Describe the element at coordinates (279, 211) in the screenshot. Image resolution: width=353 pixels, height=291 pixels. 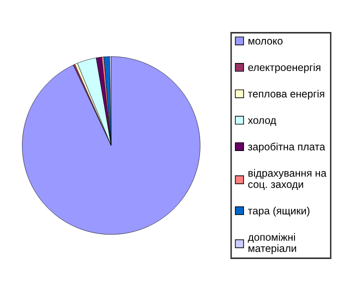
I see `legend-label: тара (ящики)` at that location.